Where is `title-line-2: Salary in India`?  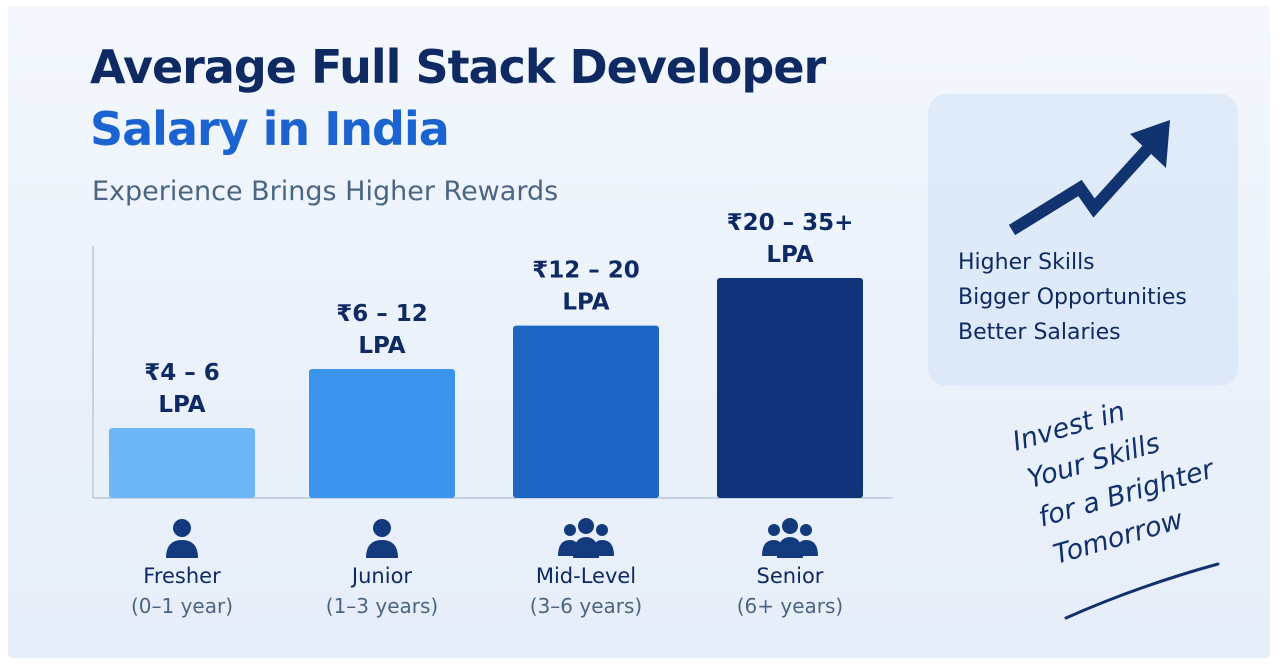
title-line-2: Salary in India is located at coordinates (270, 129).